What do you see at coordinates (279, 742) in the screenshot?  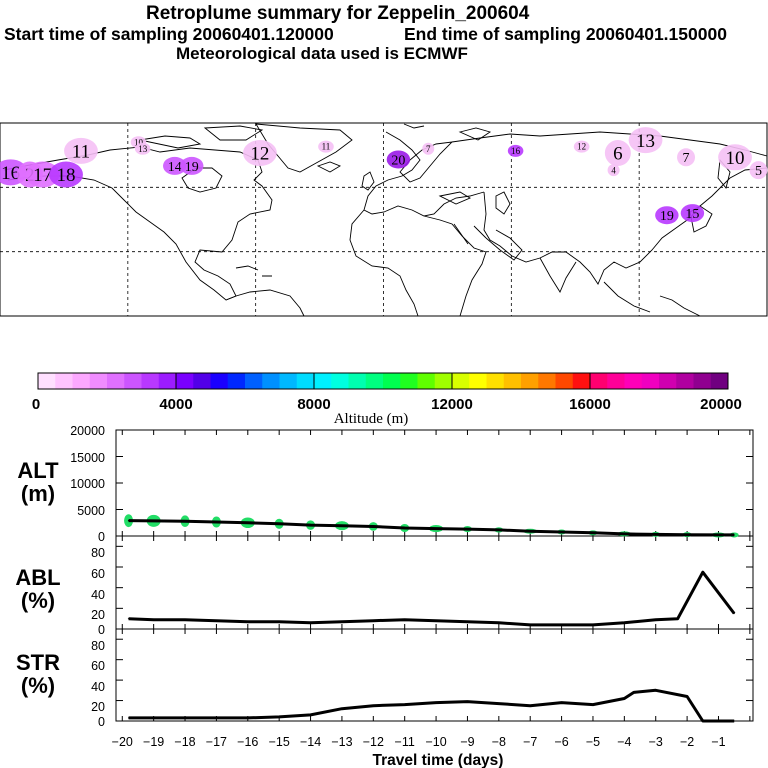 I see `x-tick-label--15: −15` at bounding box center [279, 742].